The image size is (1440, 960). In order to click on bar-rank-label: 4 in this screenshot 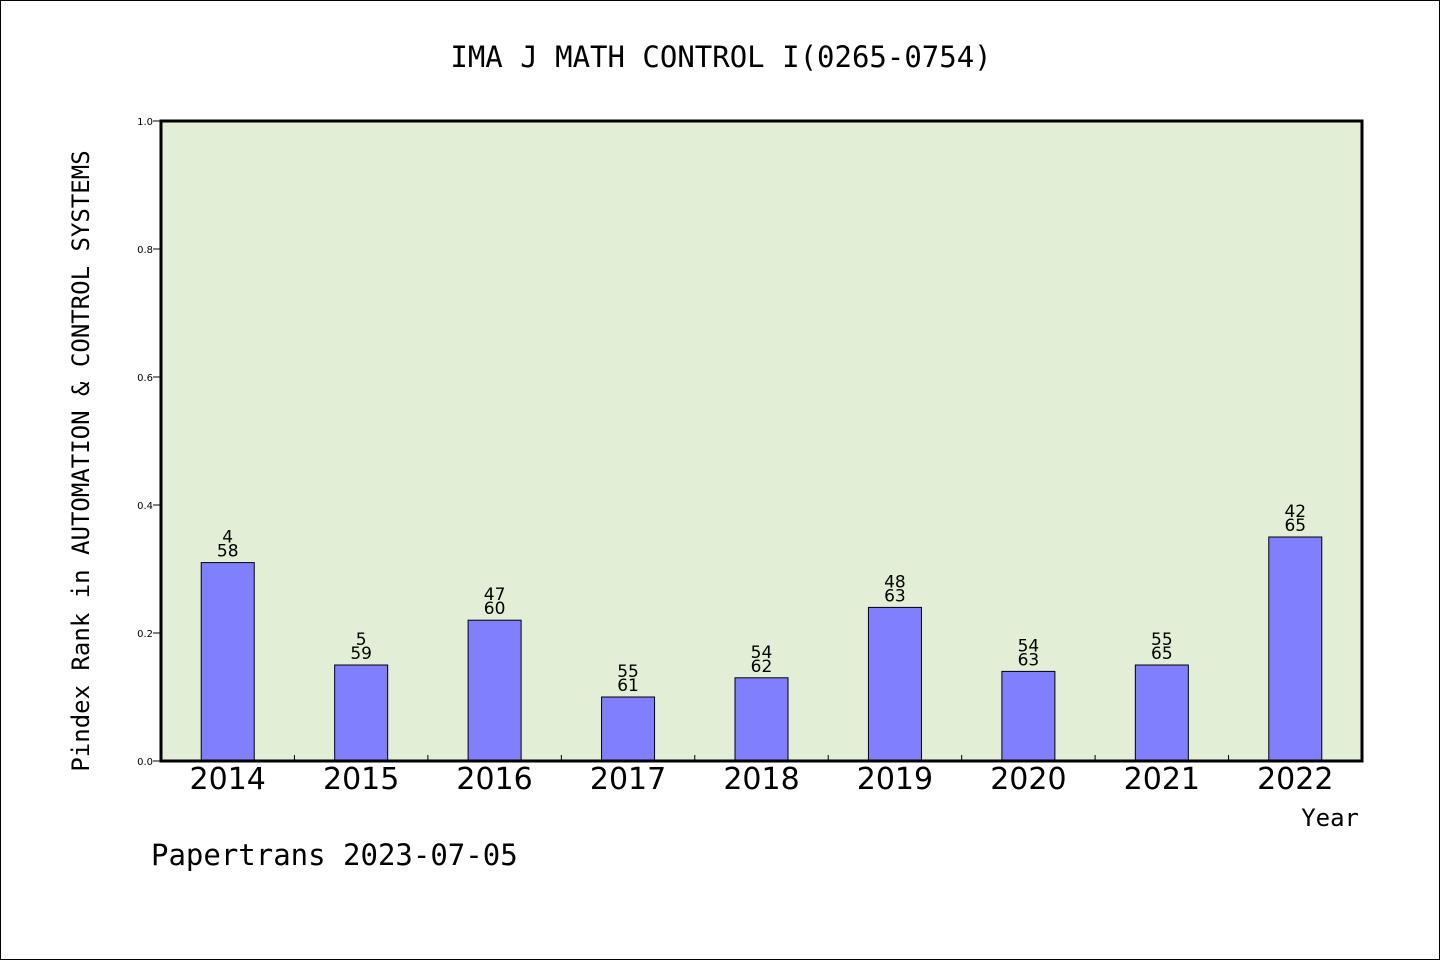, I will do `click(227, 538)`.